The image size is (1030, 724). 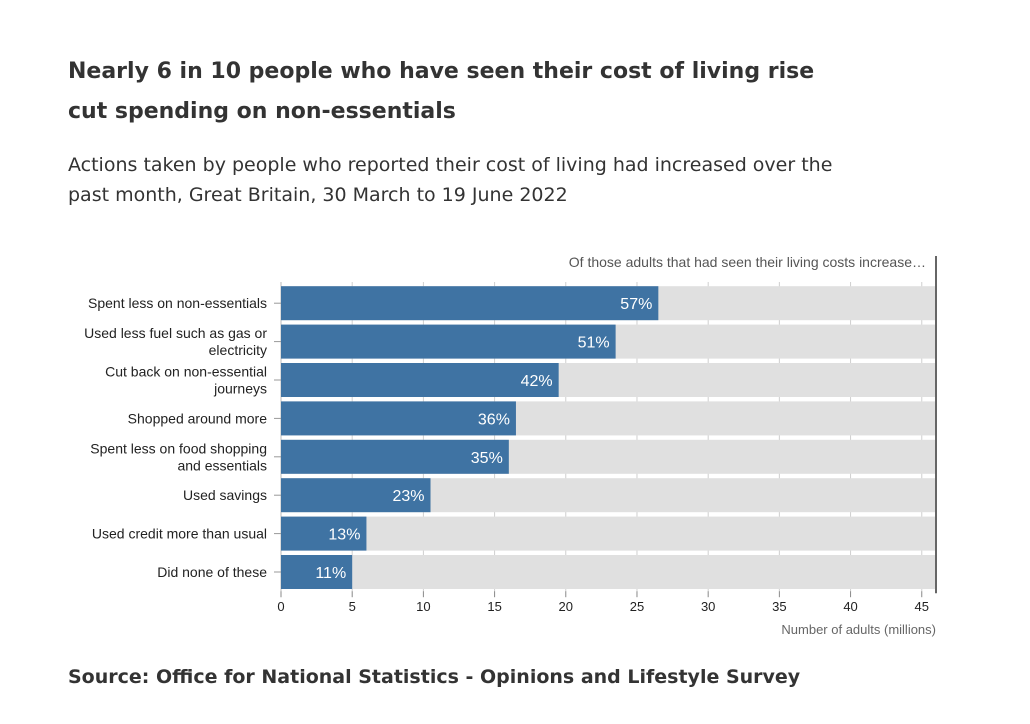 I want to click on category-label: and essentials, so click(x=222, y=465).